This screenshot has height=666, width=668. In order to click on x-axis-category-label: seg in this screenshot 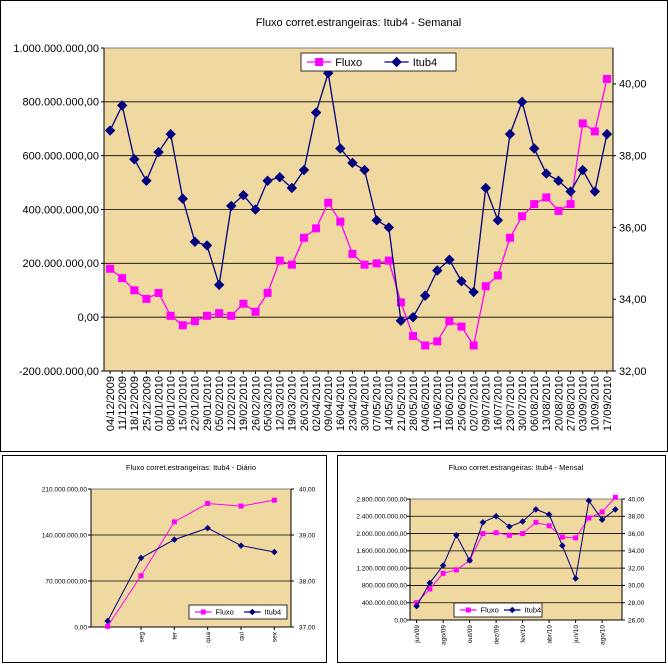, I will do `click(141, 637)`.